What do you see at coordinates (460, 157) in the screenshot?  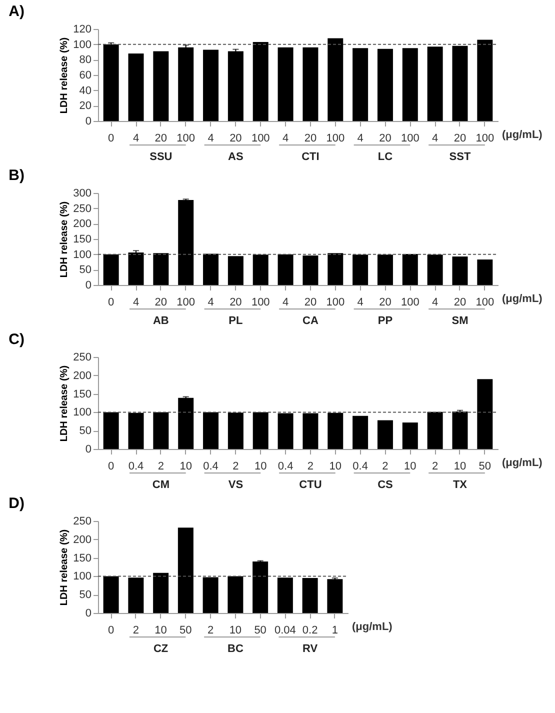 I see `text: SST` at bounding box center [460, 157].